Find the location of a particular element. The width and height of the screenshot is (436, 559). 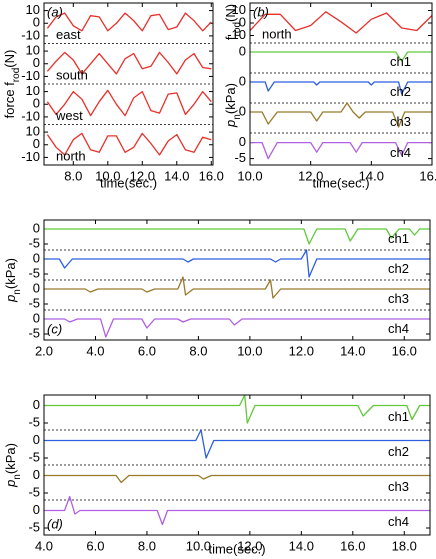

trace-label: east is located at coordinates (68, 34).